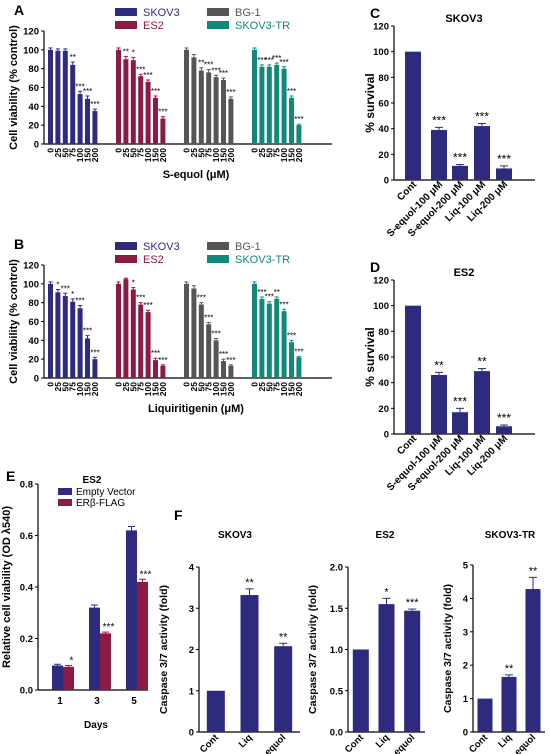  What do you see at coordinates (31, 50) in the screenshot?
I see `y-tick-label: 100` at bounding box center [31, 50].